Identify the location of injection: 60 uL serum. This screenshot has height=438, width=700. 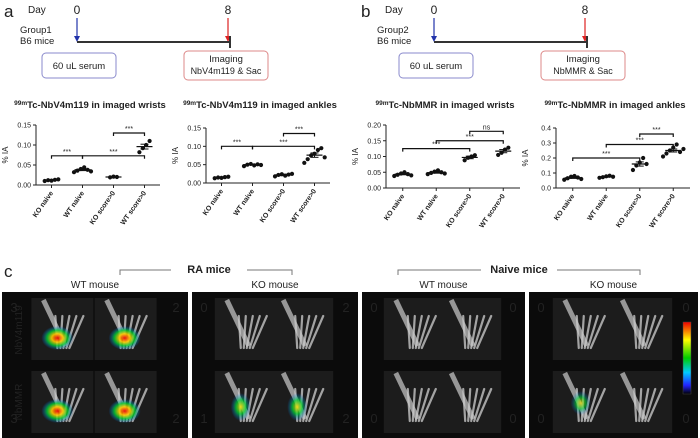
(79, 66).